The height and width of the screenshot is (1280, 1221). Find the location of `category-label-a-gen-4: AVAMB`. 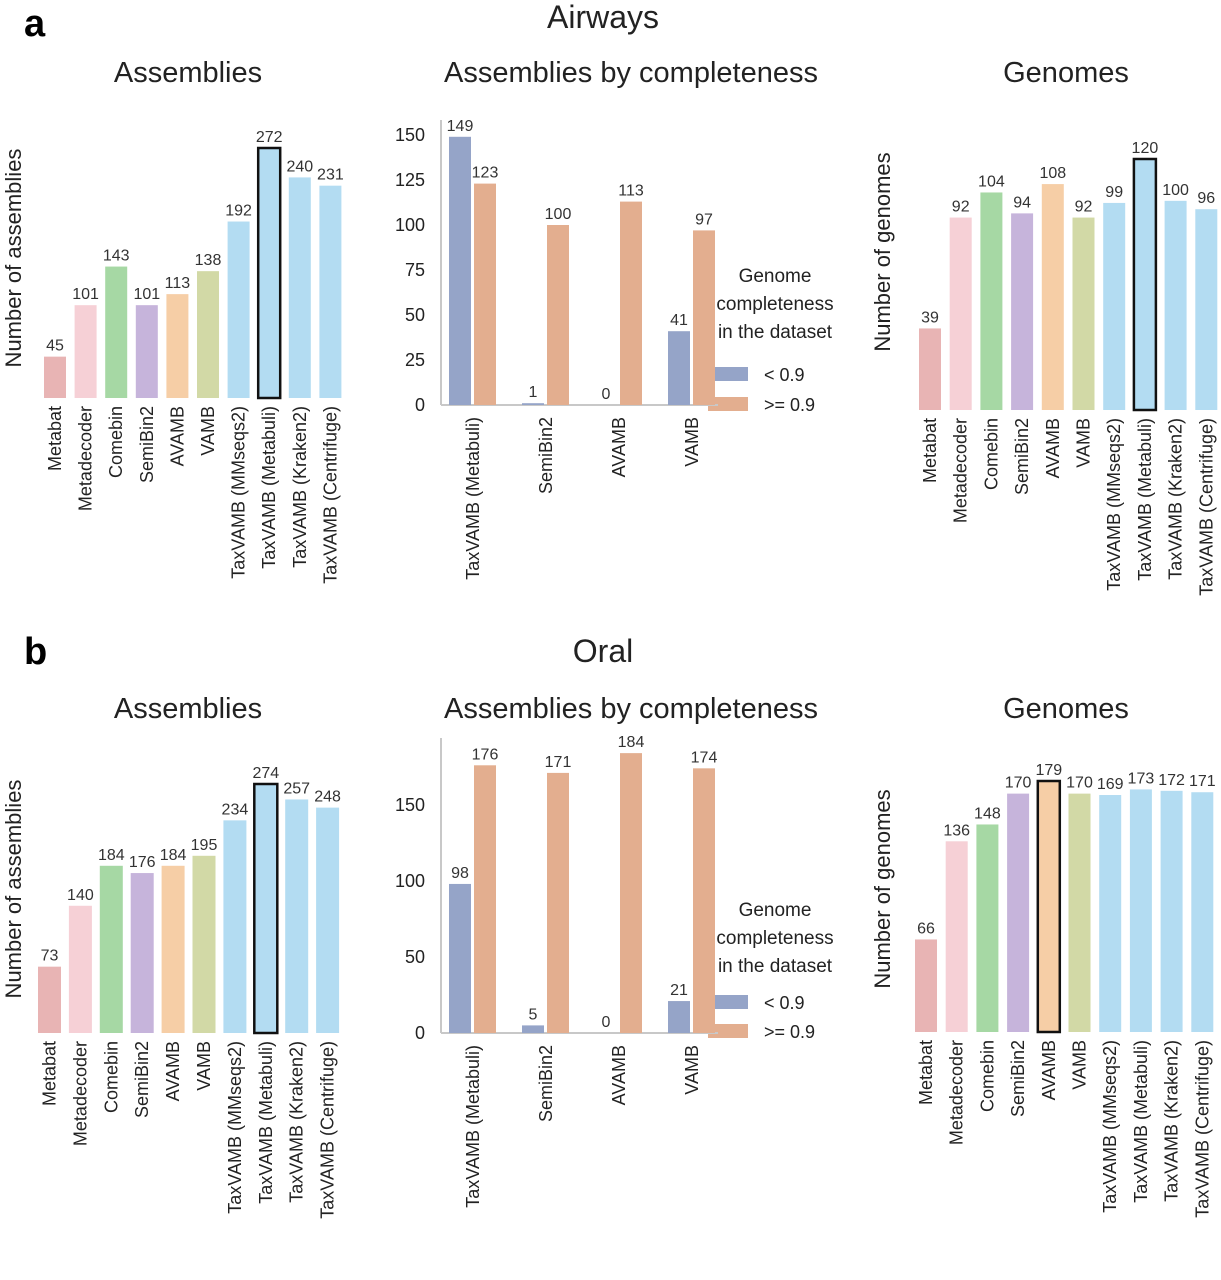

category-label-a-gen-4: AVAMB is located at coordinates (1053, 448).